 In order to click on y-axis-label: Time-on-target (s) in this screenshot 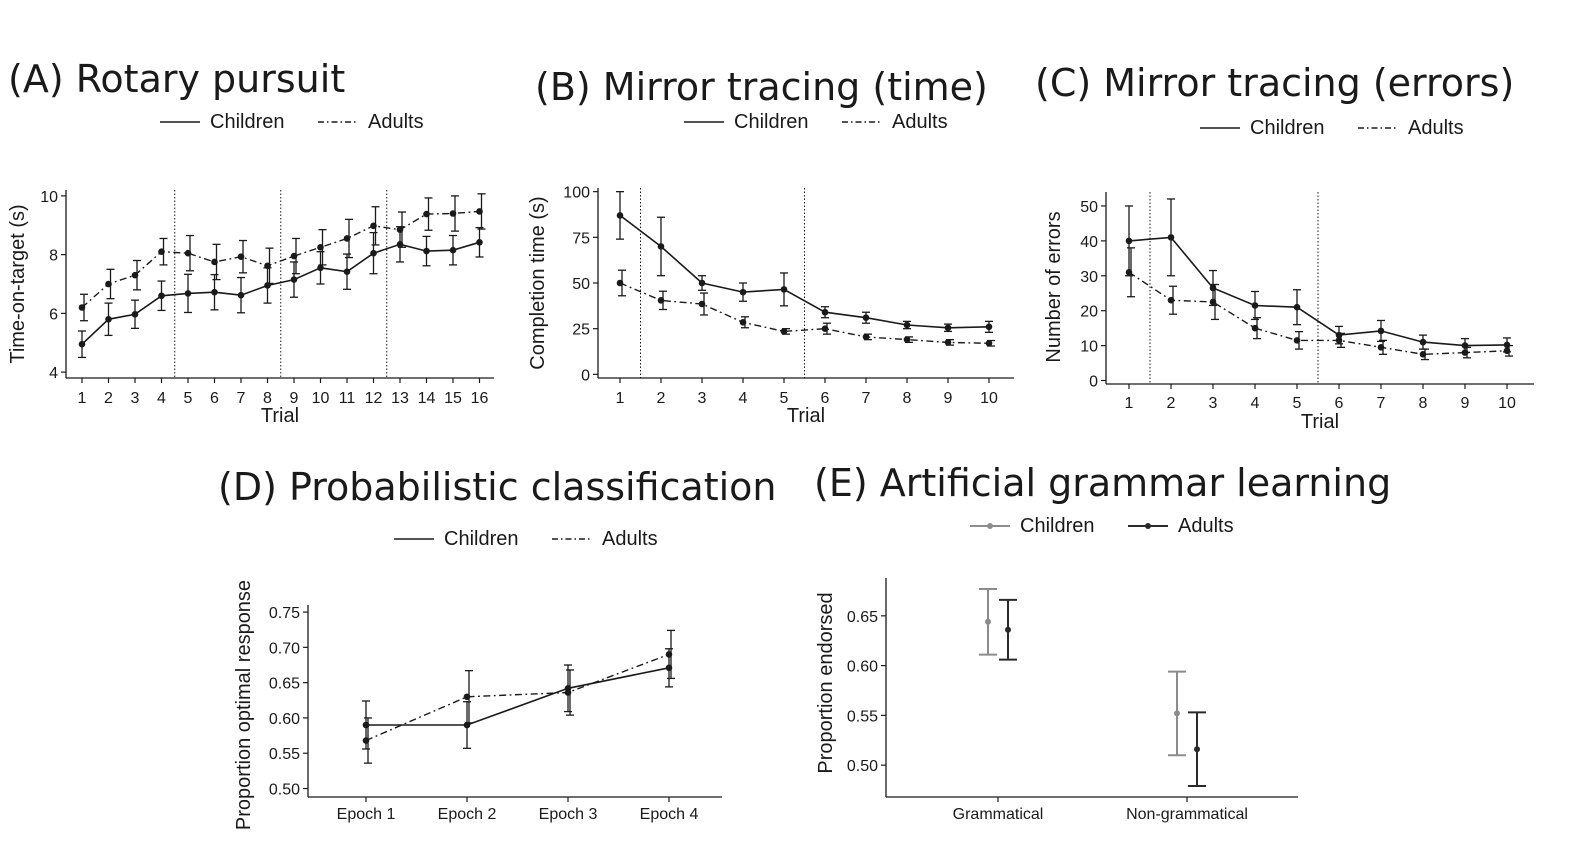, I will do `click(18, 283)`.